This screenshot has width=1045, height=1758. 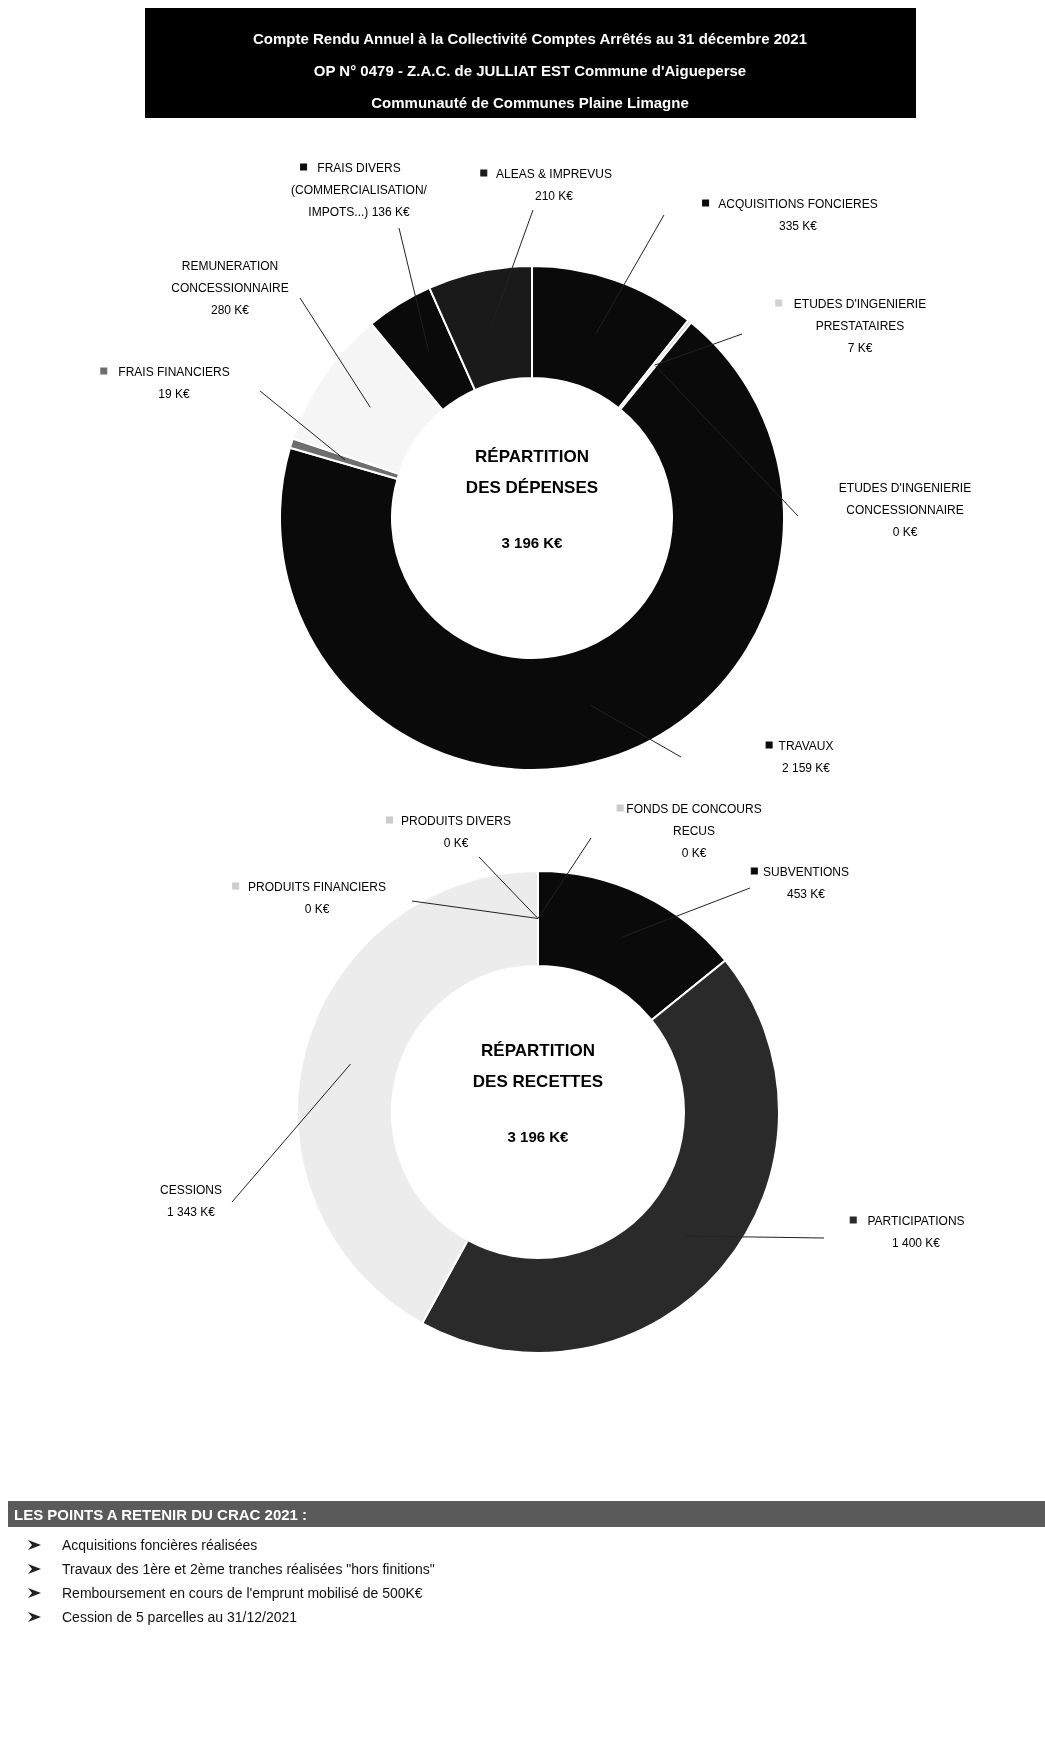 What do you see at coordinates (530, 102) in the screenshot?
I see `text: Communauté de Communes Plaine Limagne` at bounding box center [530, 102].